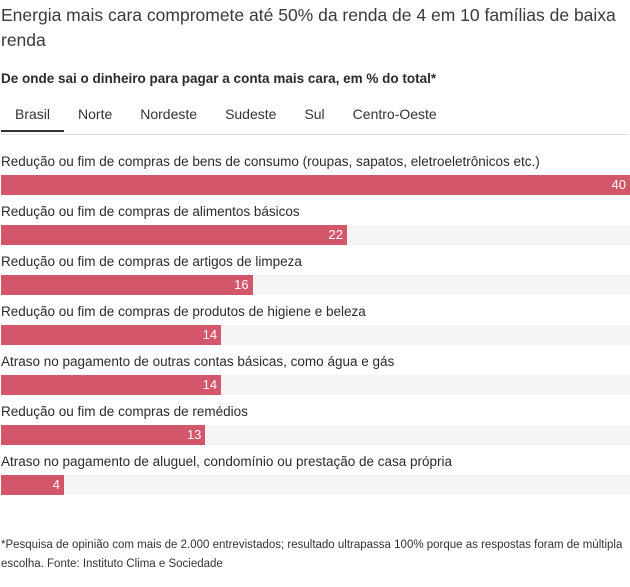 The image size is (630, 587). What do you see at coordinates (315, 485) in the screenshot?
I see `bar-track: 4` at bounding box center [315, 485].